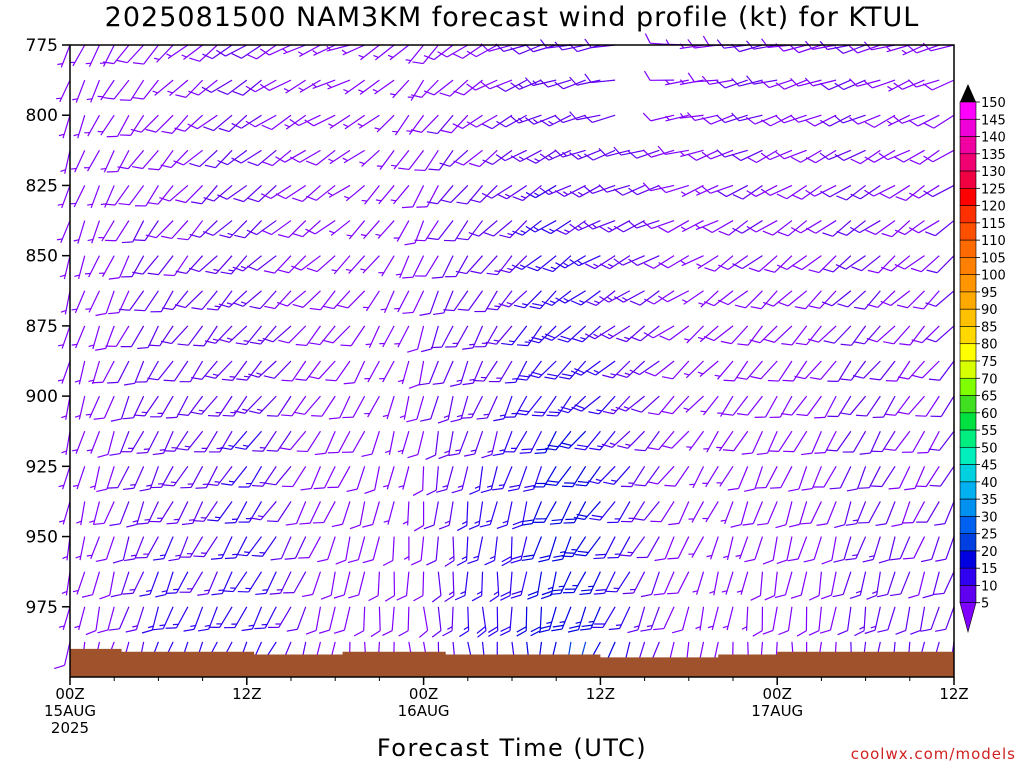 The height and width of the screenshot is (768, 1024). I want to click on y-tick-label: 875, so click(42, 327).